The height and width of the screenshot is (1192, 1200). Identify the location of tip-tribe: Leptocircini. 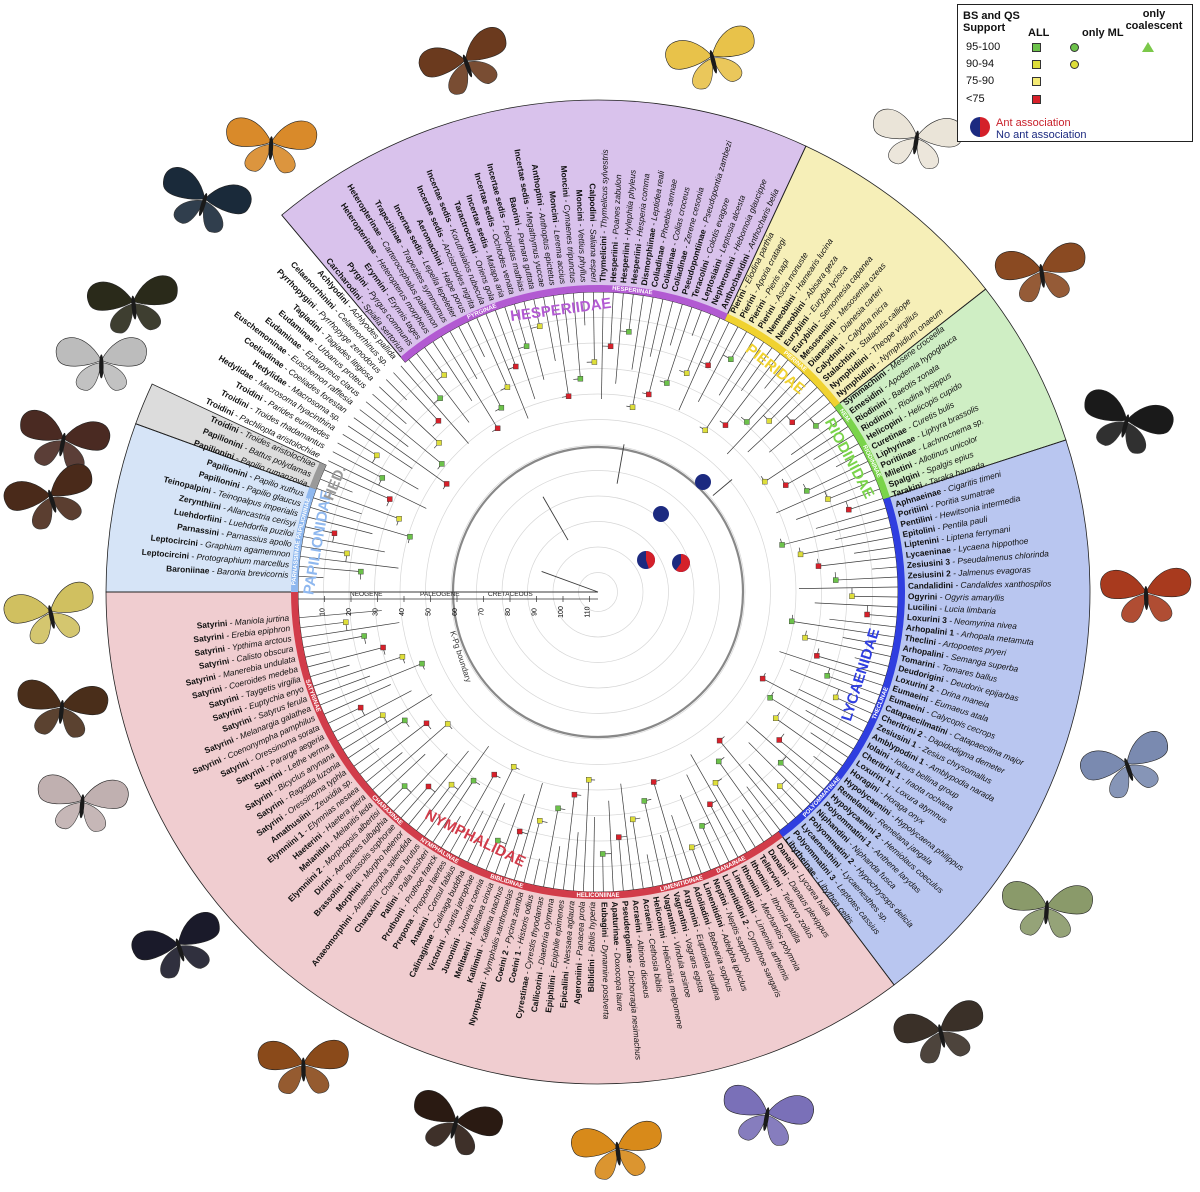
(165, 554).